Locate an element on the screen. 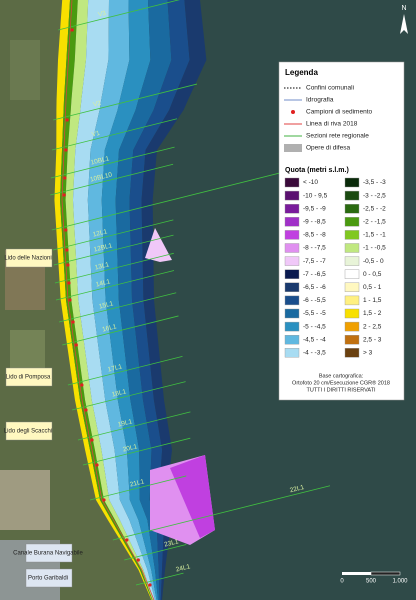 The width and height of the screenshot is (416, 600). section-label: 20L1 is located at coordinates (130, 448).